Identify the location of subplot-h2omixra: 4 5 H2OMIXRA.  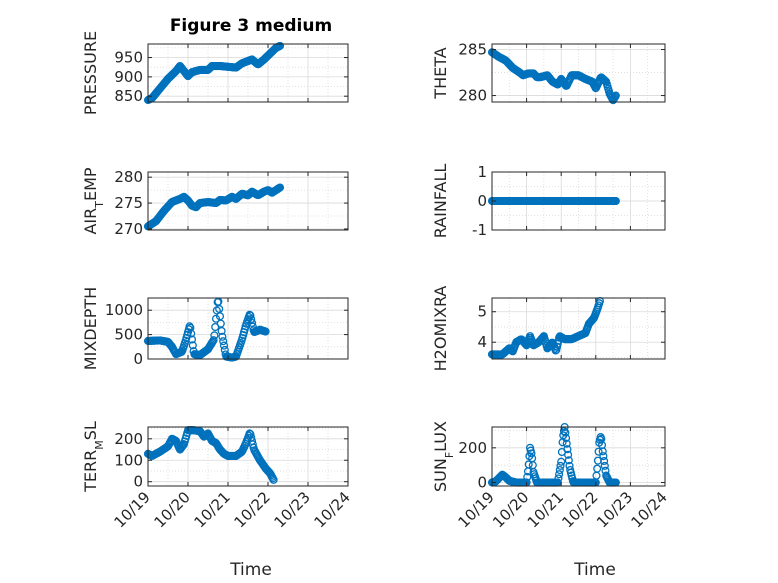
(548, 329).